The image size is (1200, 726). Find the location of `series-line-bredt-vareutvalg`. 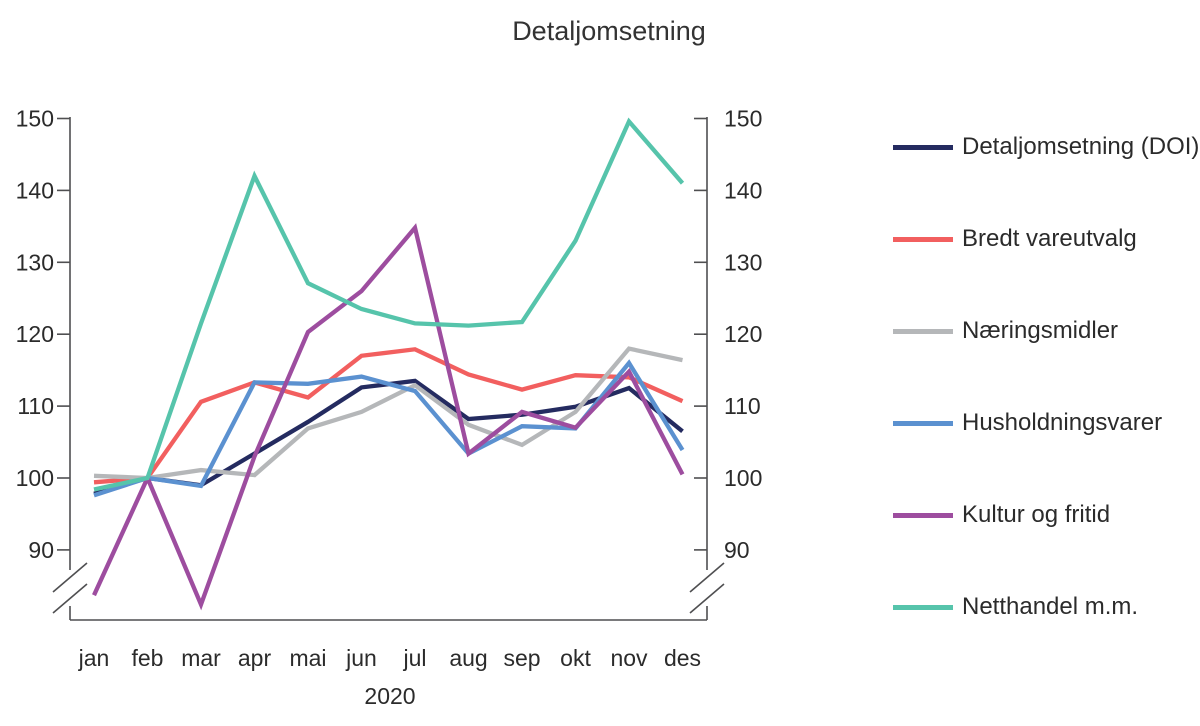

series-line-bredt-vareutvalg is located at coordinates (388, 416).